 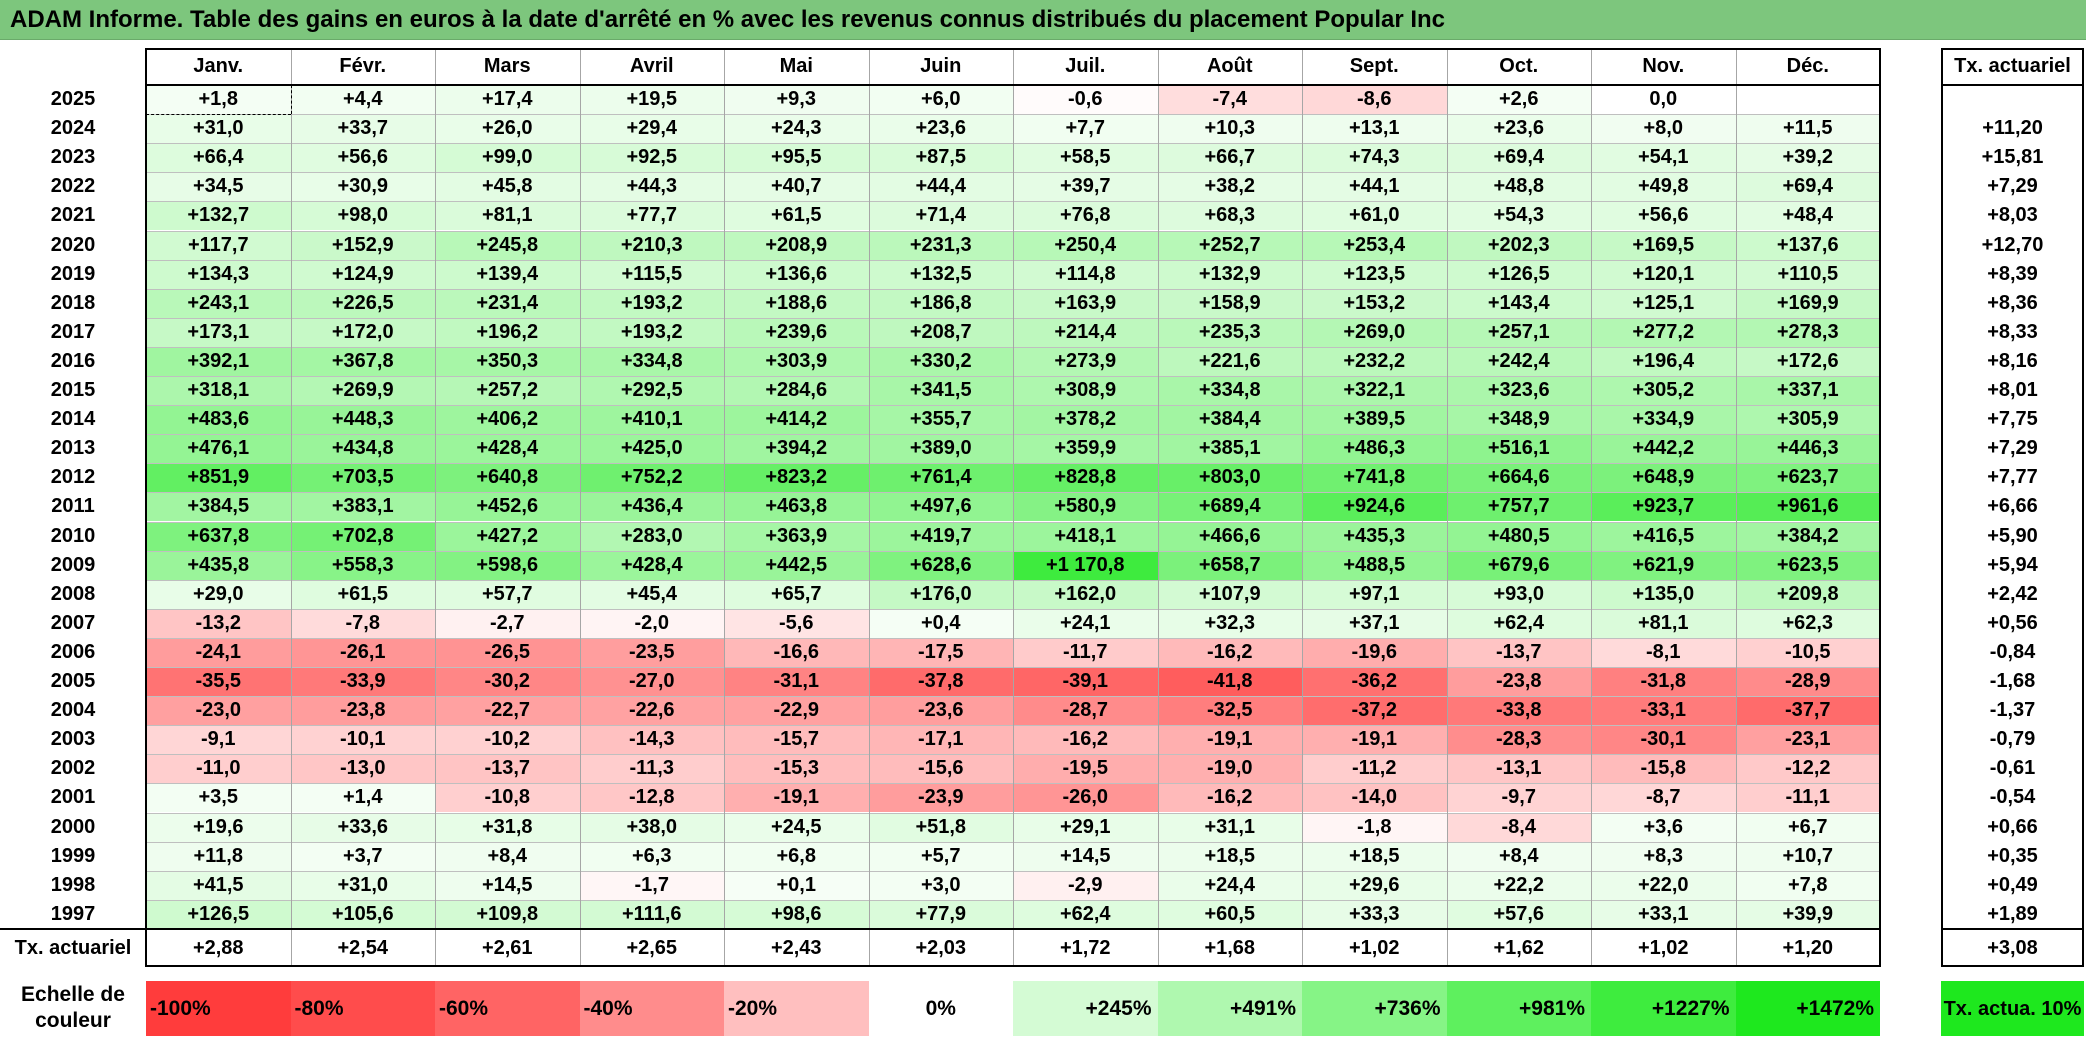 What do you see at coordinates (651, 914) in the screenshot?
I see `table-cell: +111,6` at bounding box center [651, 914].